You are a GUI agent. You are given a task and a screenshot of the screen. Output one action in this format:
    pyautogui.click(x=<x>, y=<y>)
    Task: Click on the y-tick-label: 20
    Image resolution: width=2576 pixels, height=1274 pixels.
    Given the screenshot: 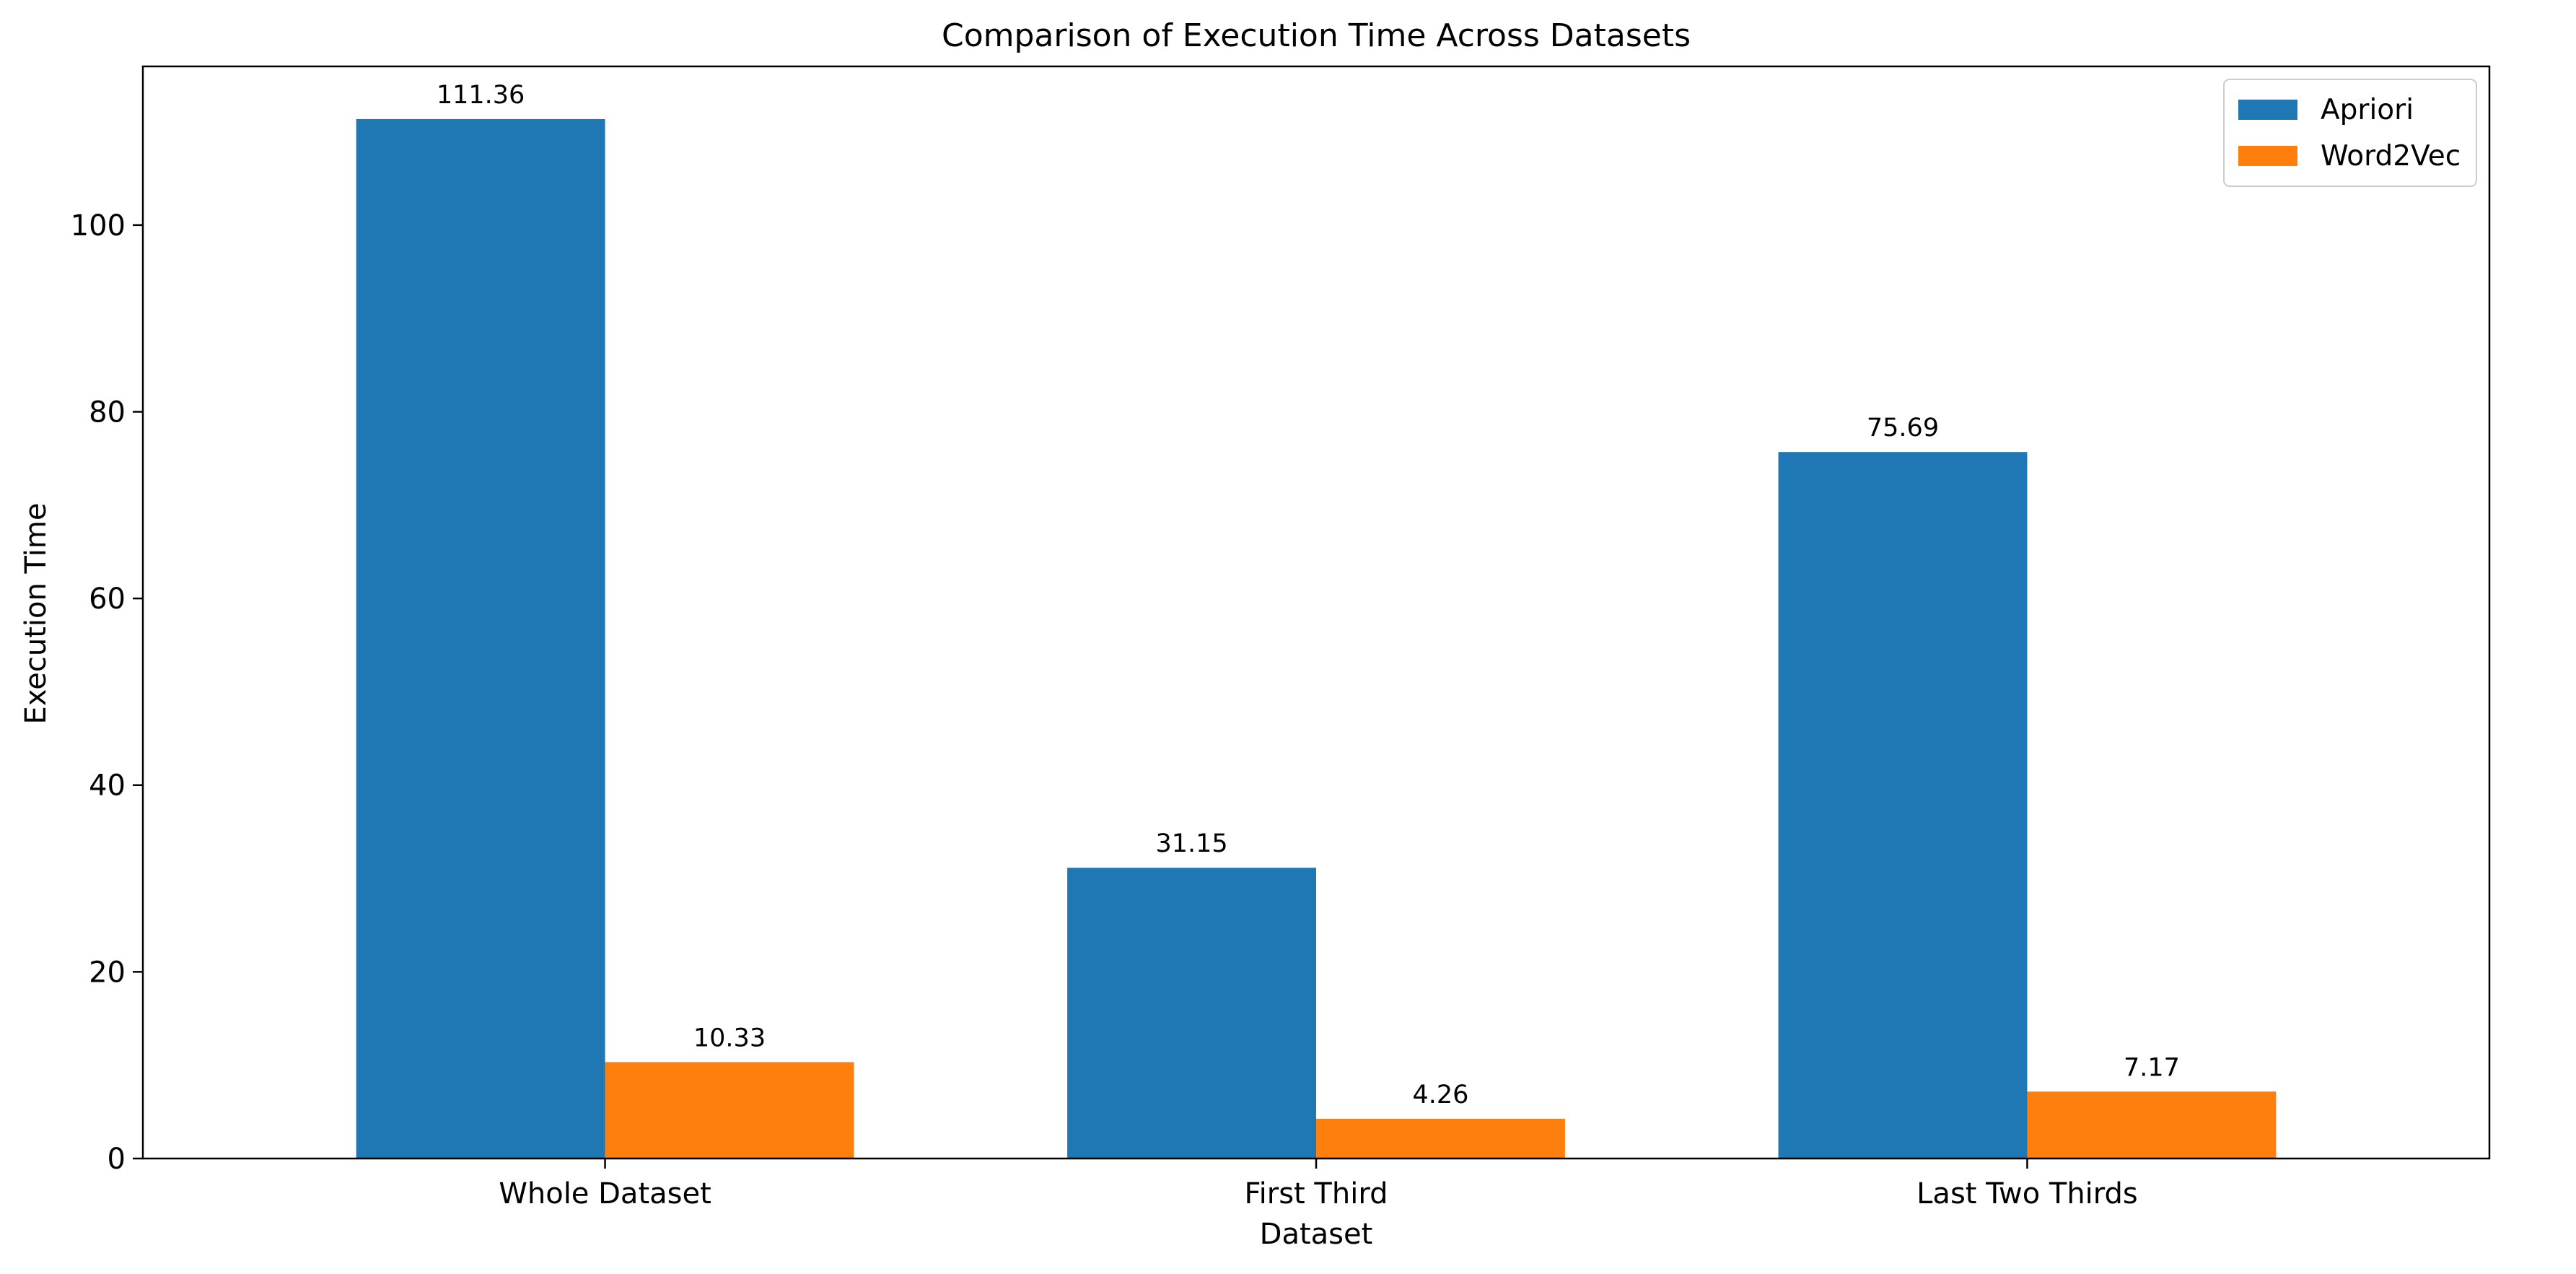 What is the action you would take?
    pyautogui.click(x=107, y=973)
    